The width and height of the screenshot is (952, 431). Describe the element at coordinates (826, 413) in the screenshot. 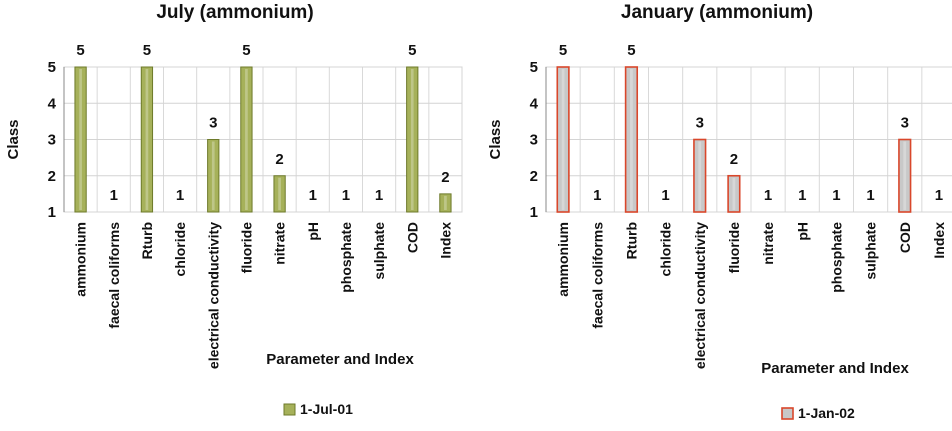

I see `legend-label: 1-Jan-02` at that location.